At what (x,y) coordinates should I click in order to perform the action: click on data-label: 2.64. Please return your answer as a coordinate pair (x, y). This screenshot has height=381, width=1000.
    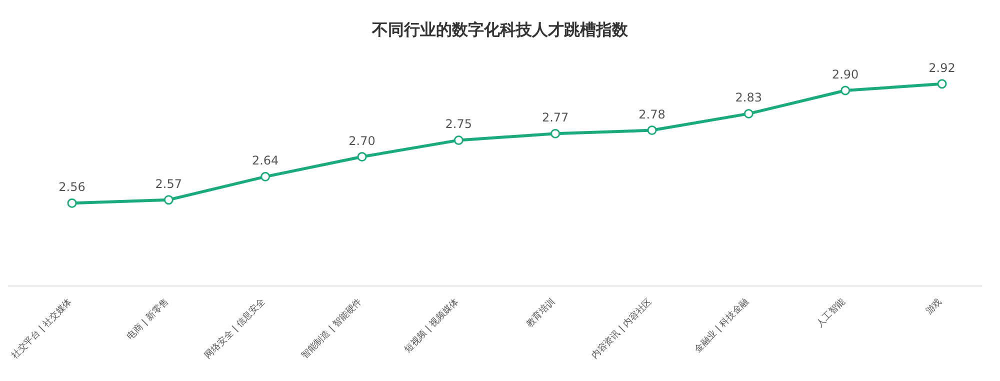
    Looking at the image, I should click on (265, 161).